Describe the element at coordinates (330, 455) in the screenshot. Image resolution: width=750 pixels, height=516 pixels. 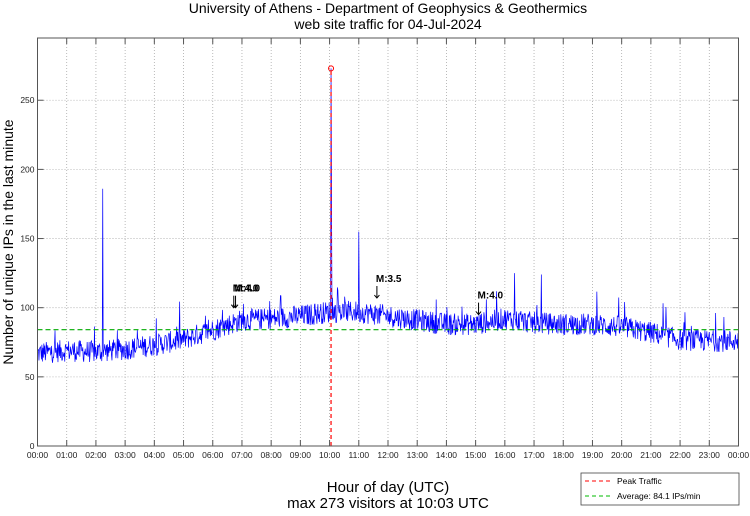
I see `x-tick-label: 10:00` at that location.